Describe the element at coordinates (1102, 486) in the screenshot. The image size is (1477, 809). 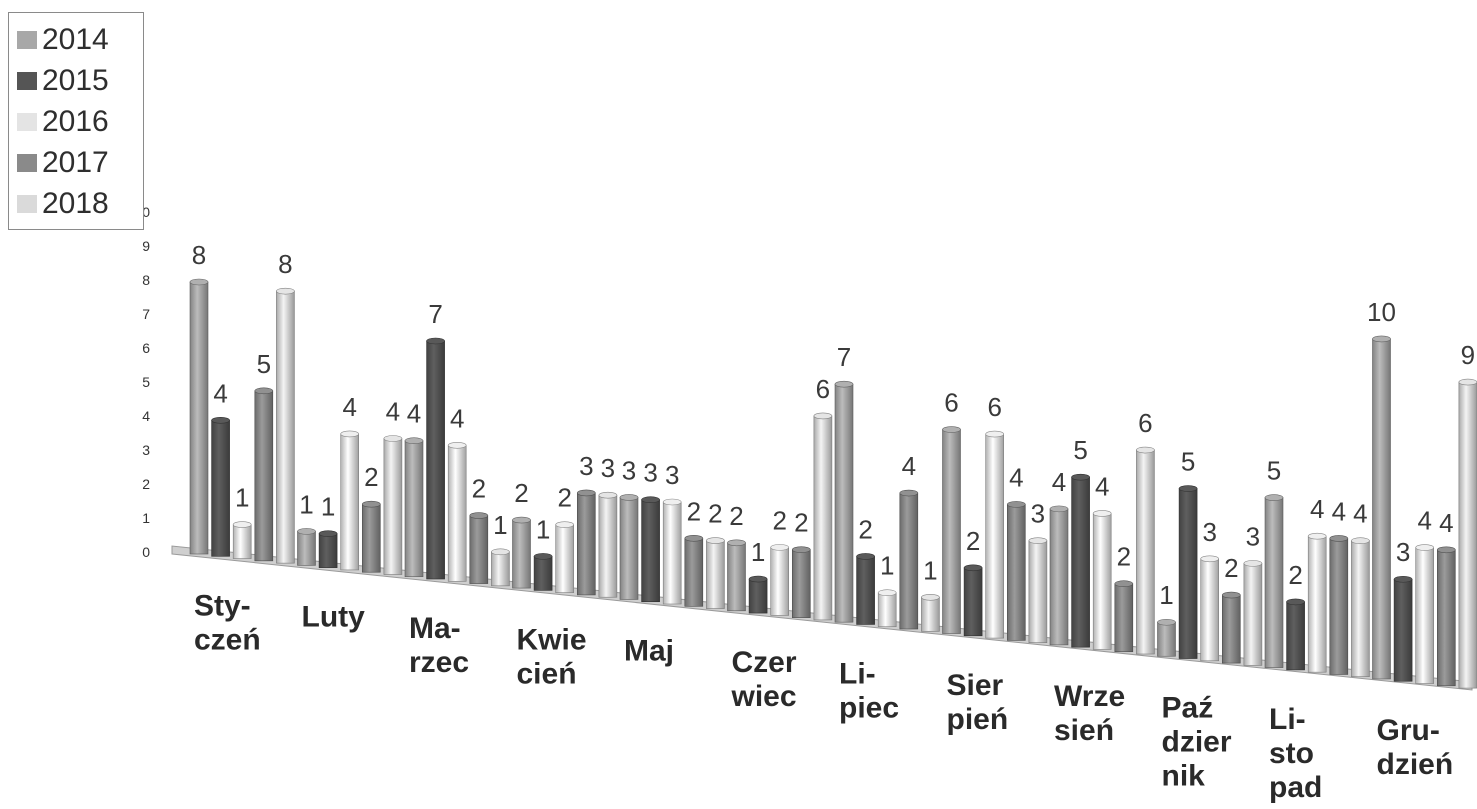
I see `value-label-2016-8: 4` at that location.